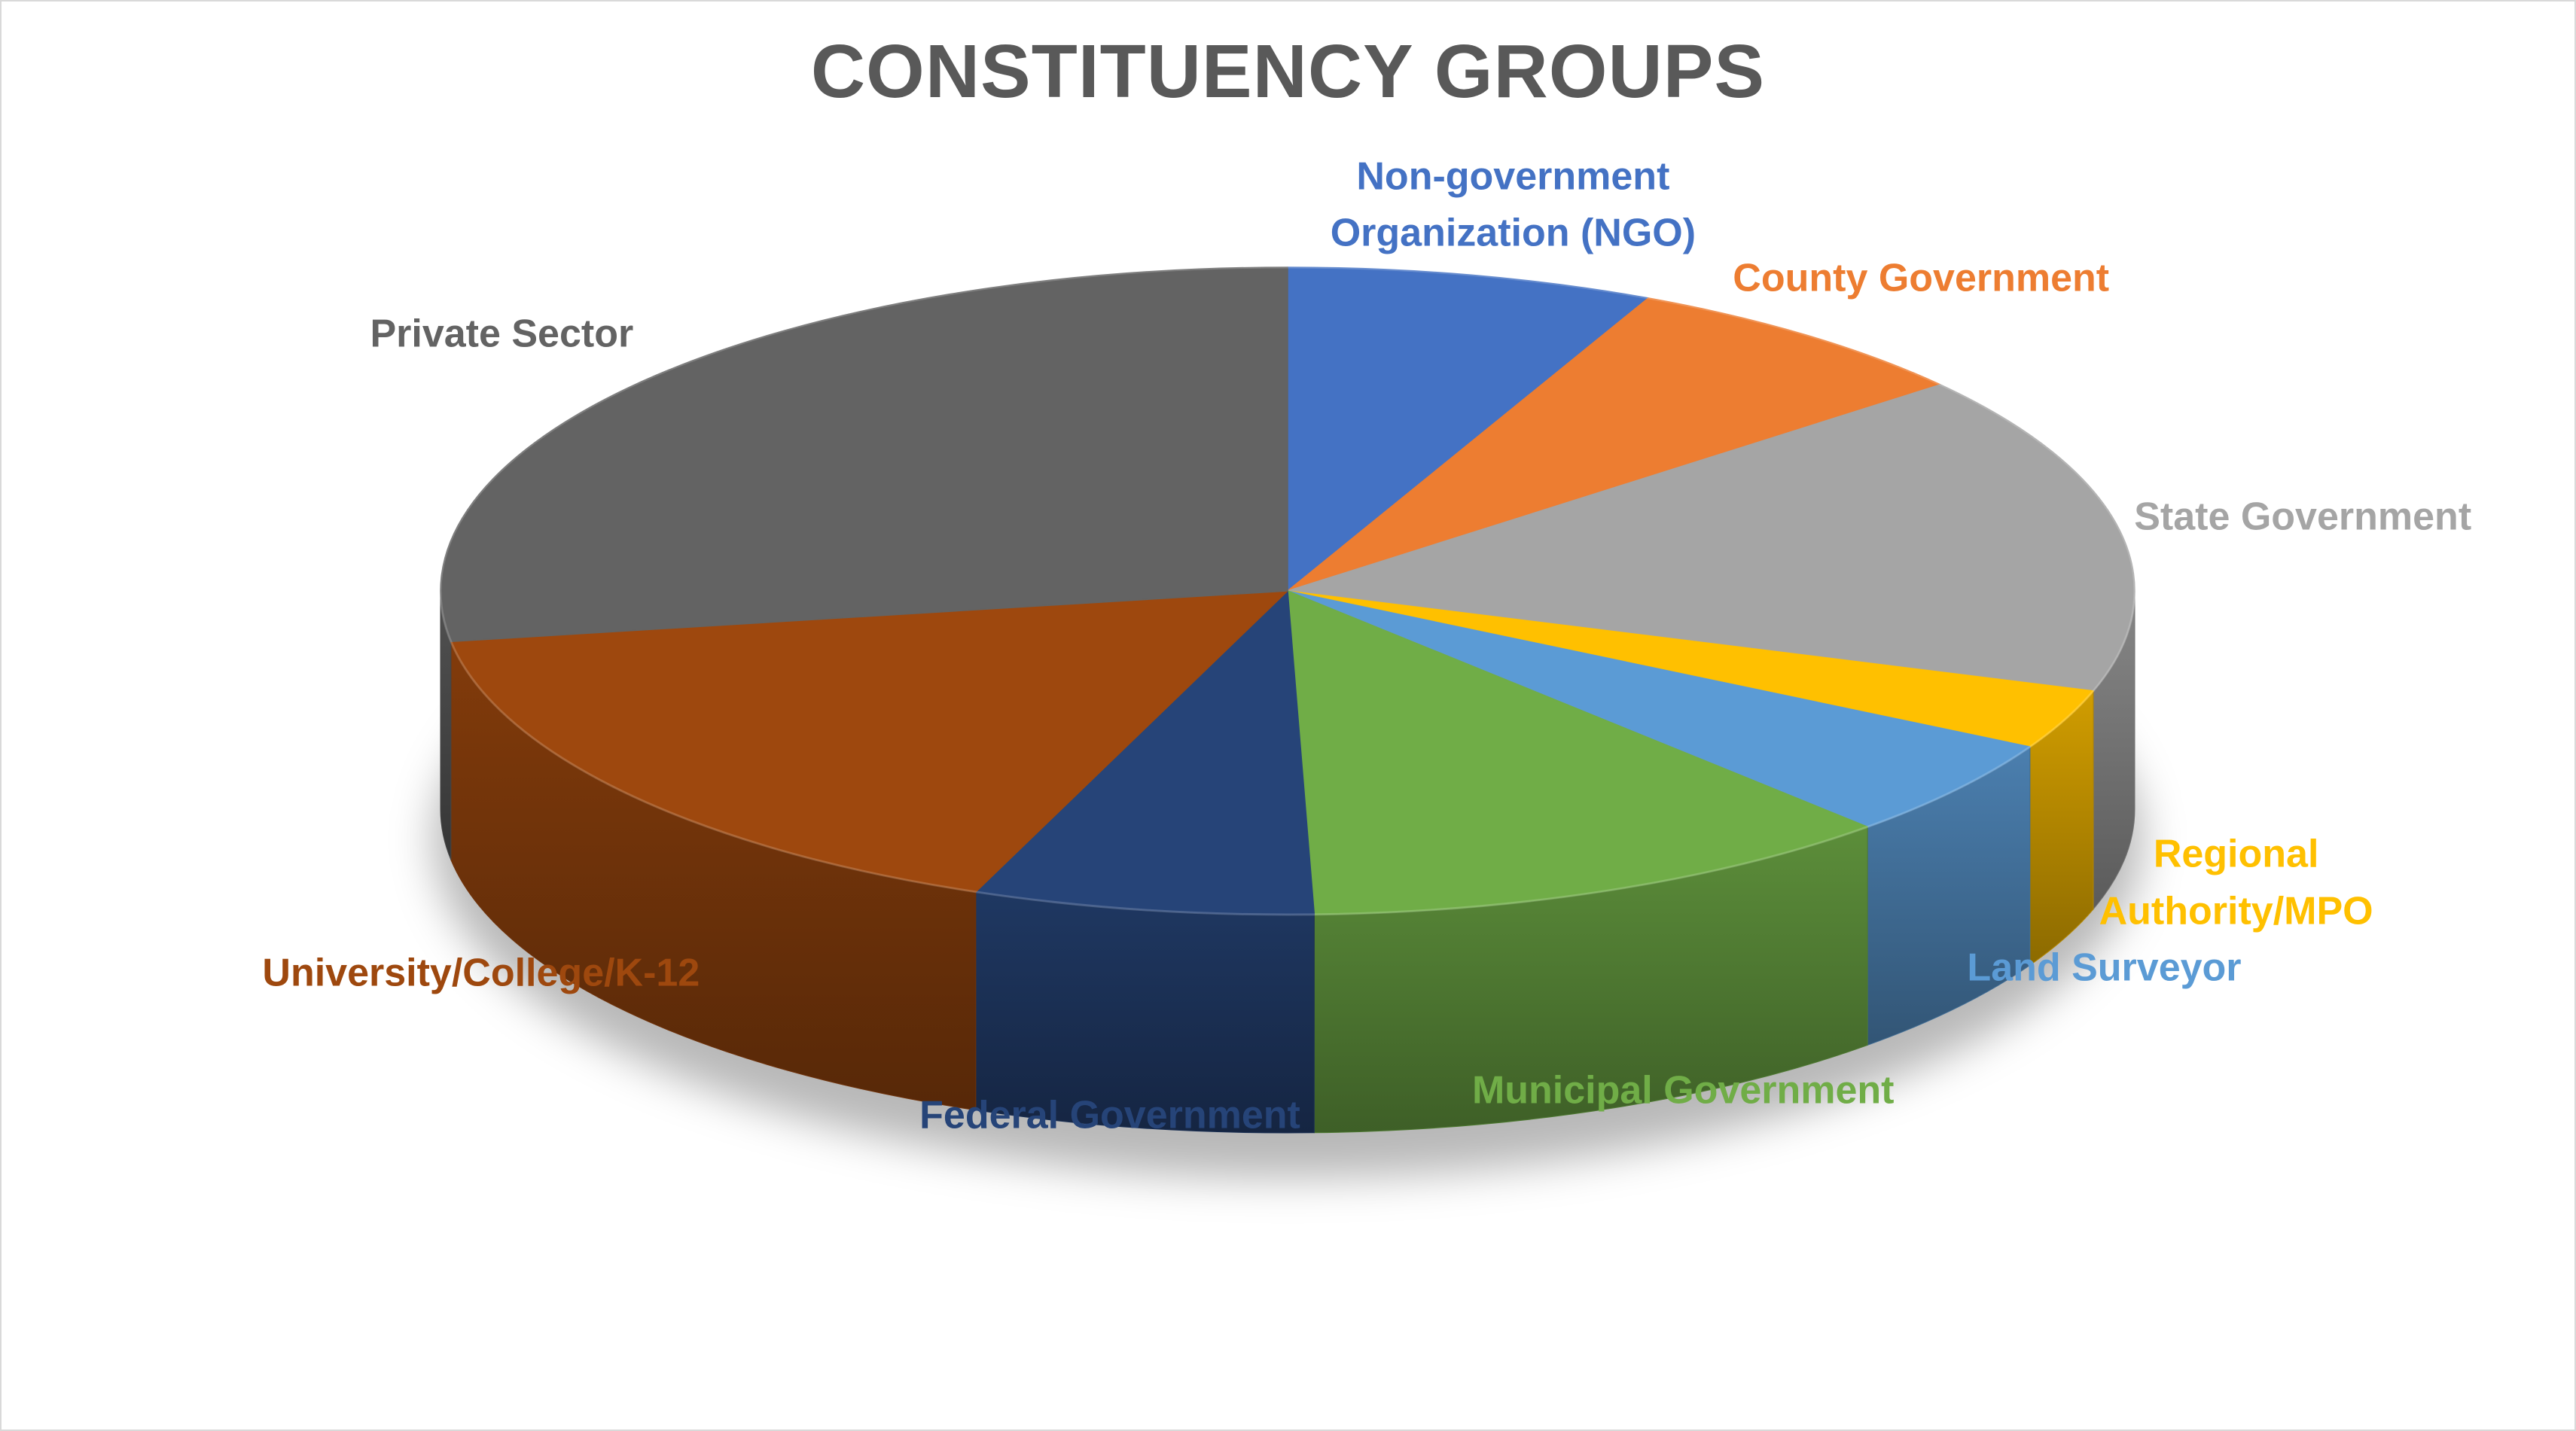 This screenshot has width=2576, height=1431. I want to click on pie-slice-county-government, so click(1614, 444).